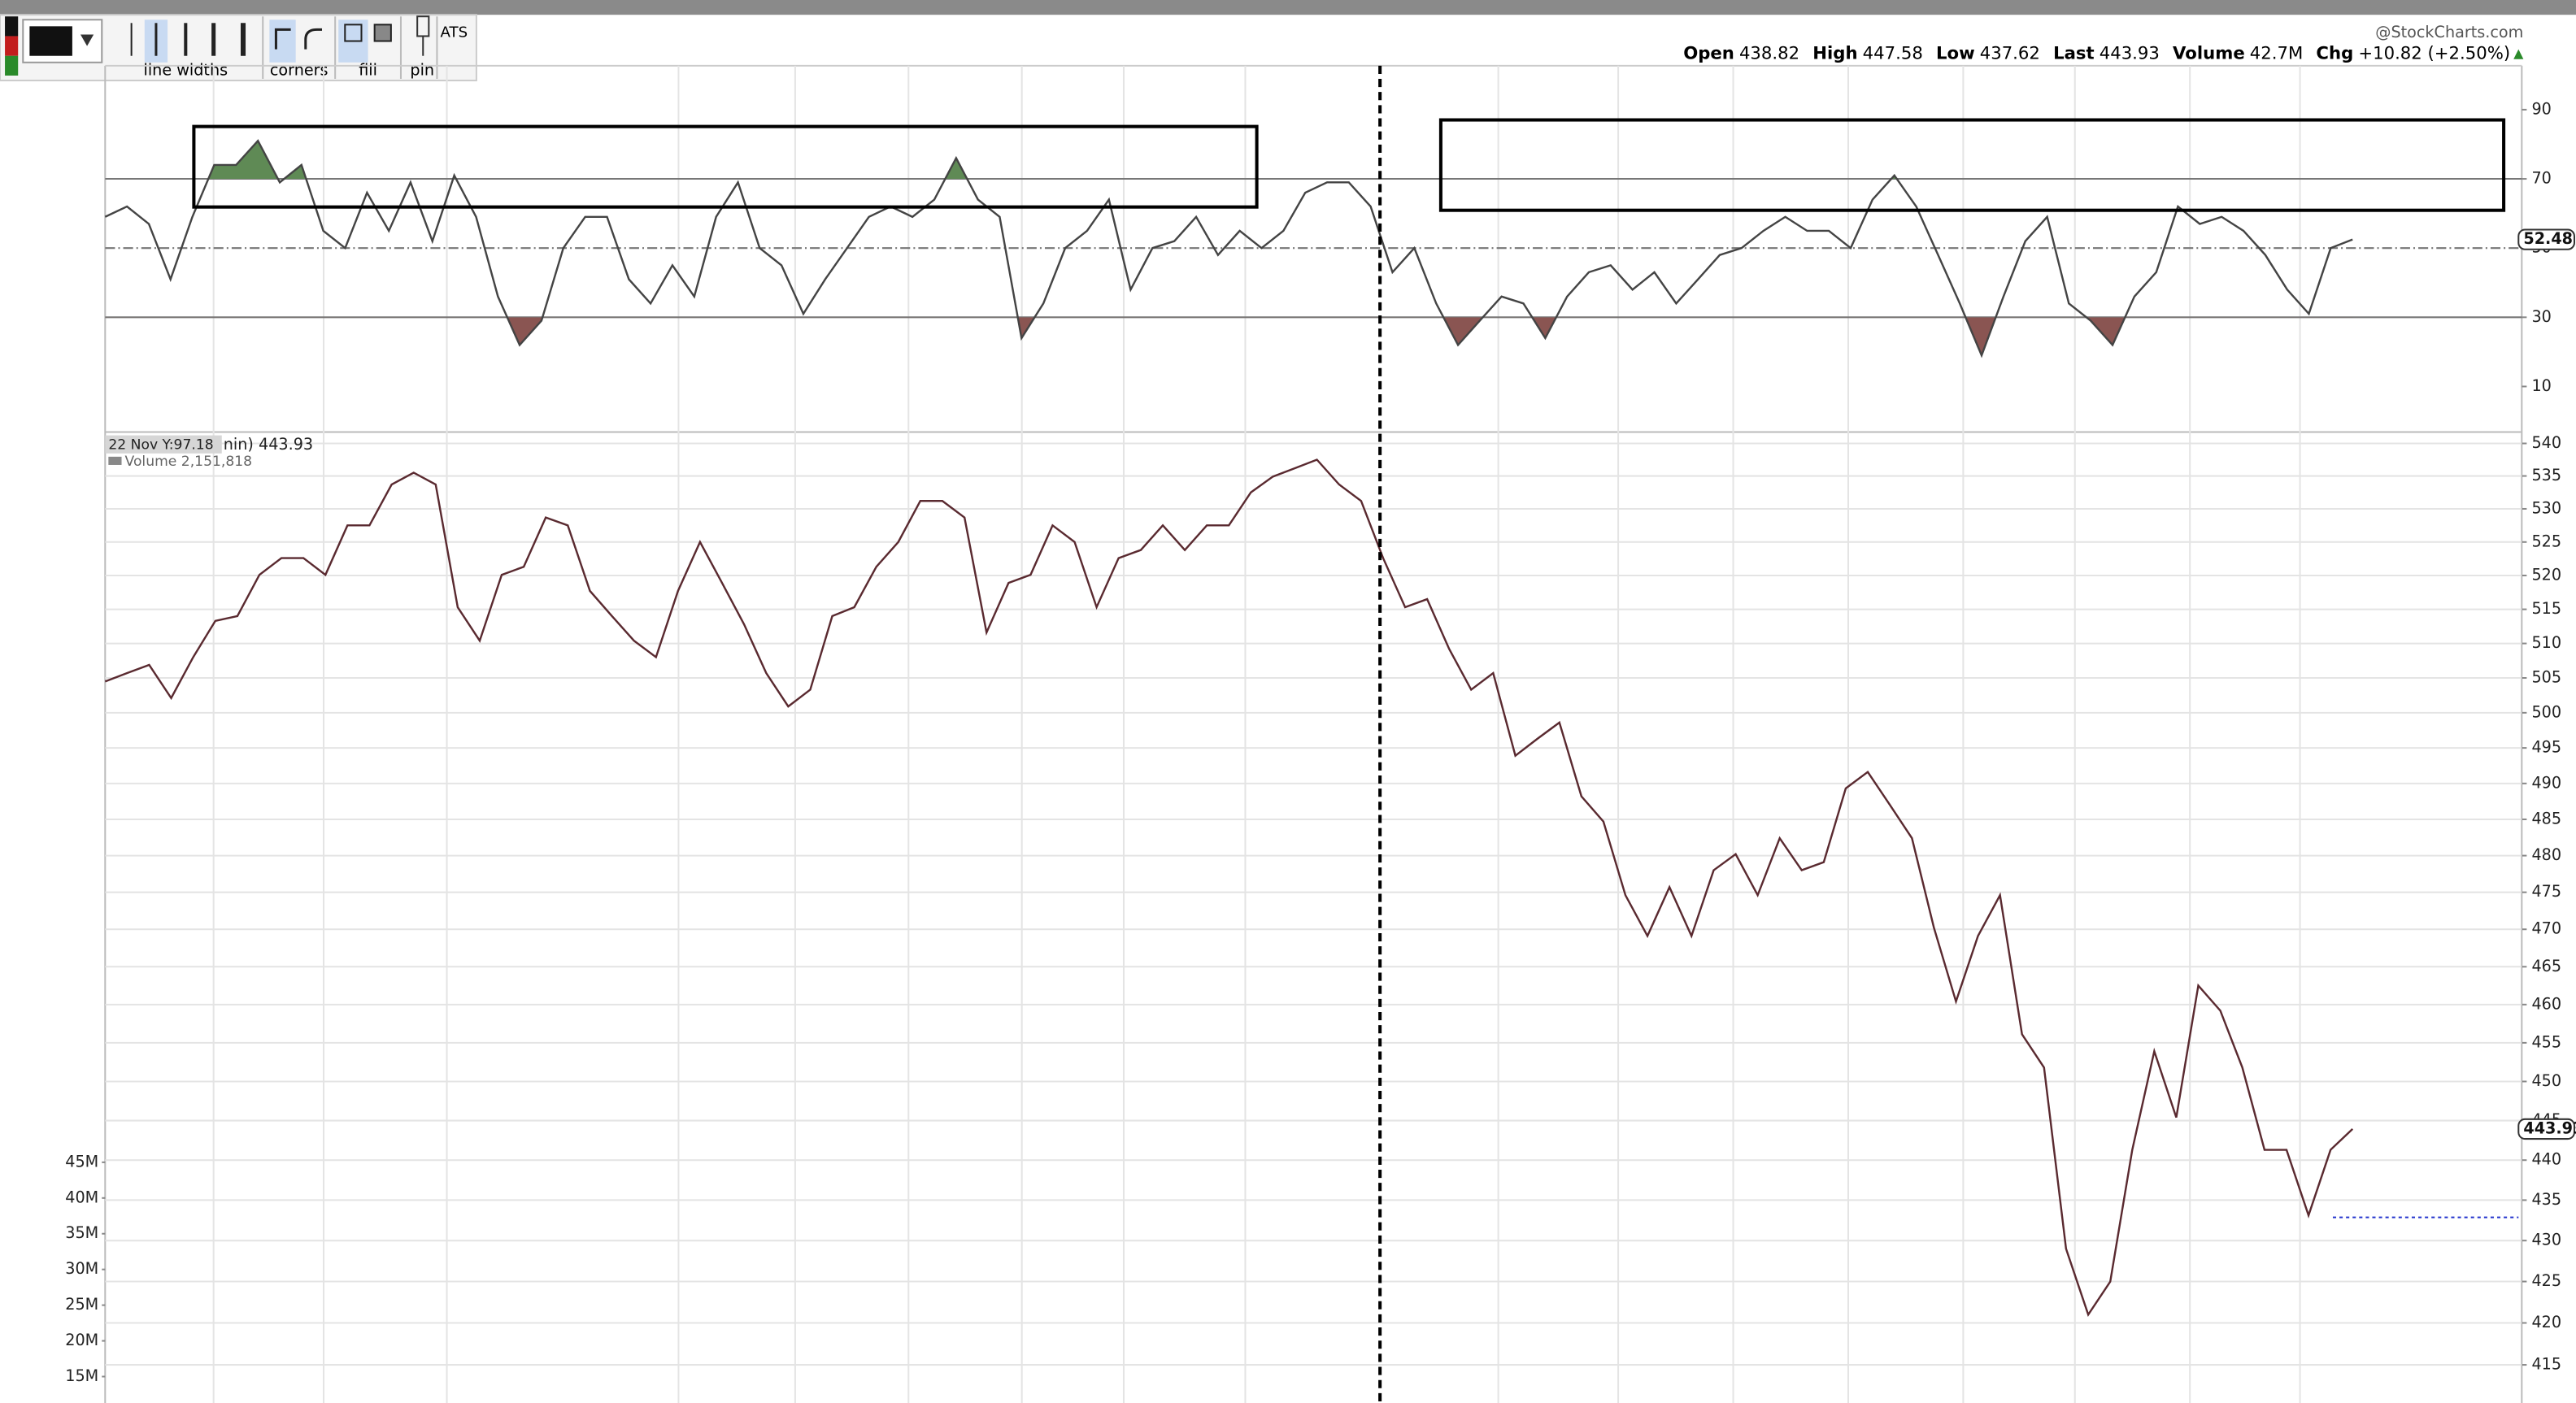 This screenshot has width=2576, height=1403. I want to click on y-tick-label: 465, so click(2546, 966).